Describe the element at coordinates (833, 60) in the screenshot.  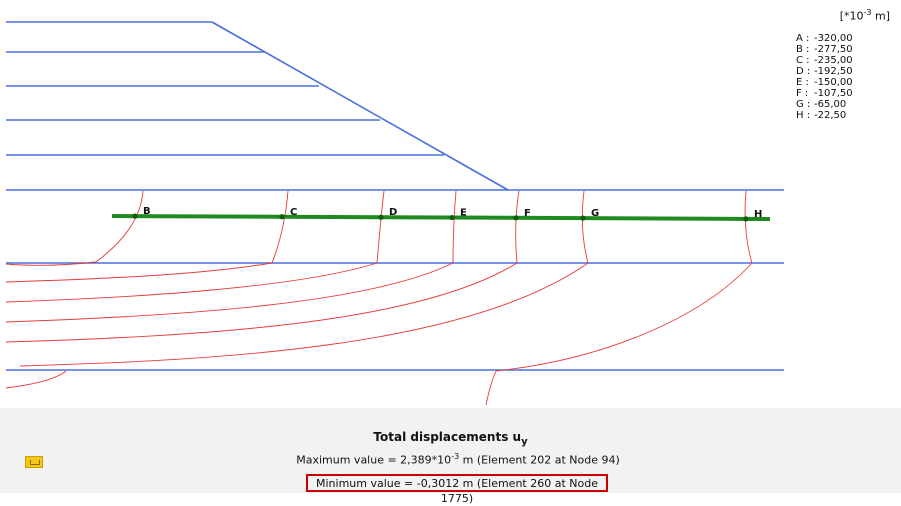
I see `legend-value: -235,00` at that location.